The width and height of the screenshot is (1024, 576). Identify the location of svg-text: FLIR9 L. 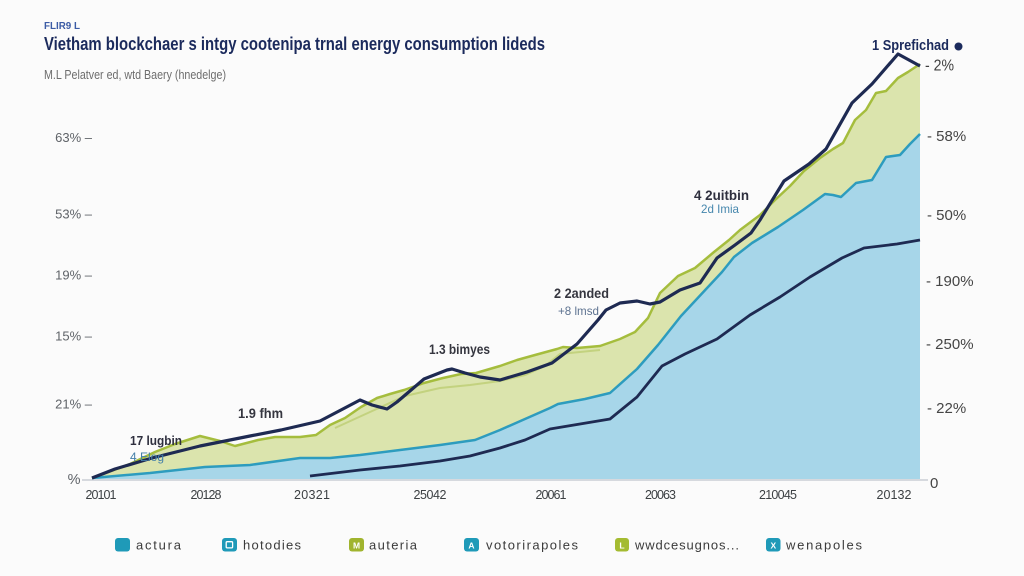
(62, 26).